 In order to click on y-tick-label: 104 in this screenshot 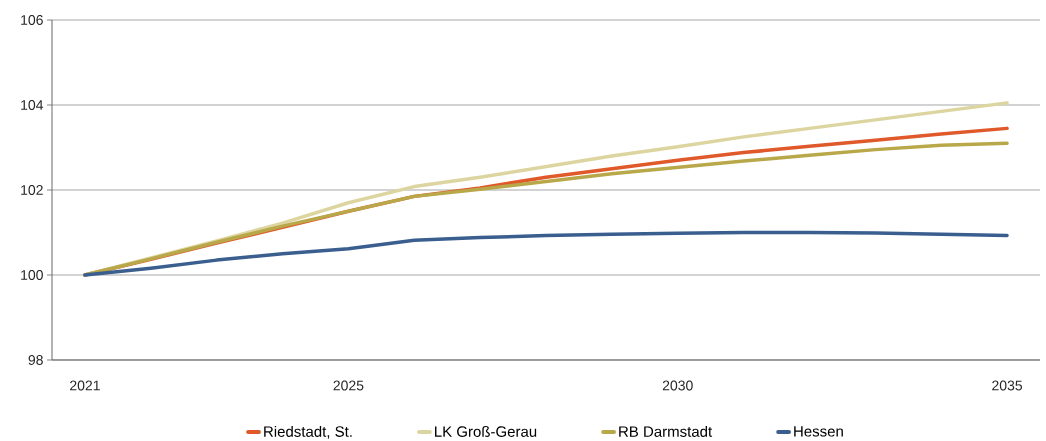, I will do `click(32, 105)`.